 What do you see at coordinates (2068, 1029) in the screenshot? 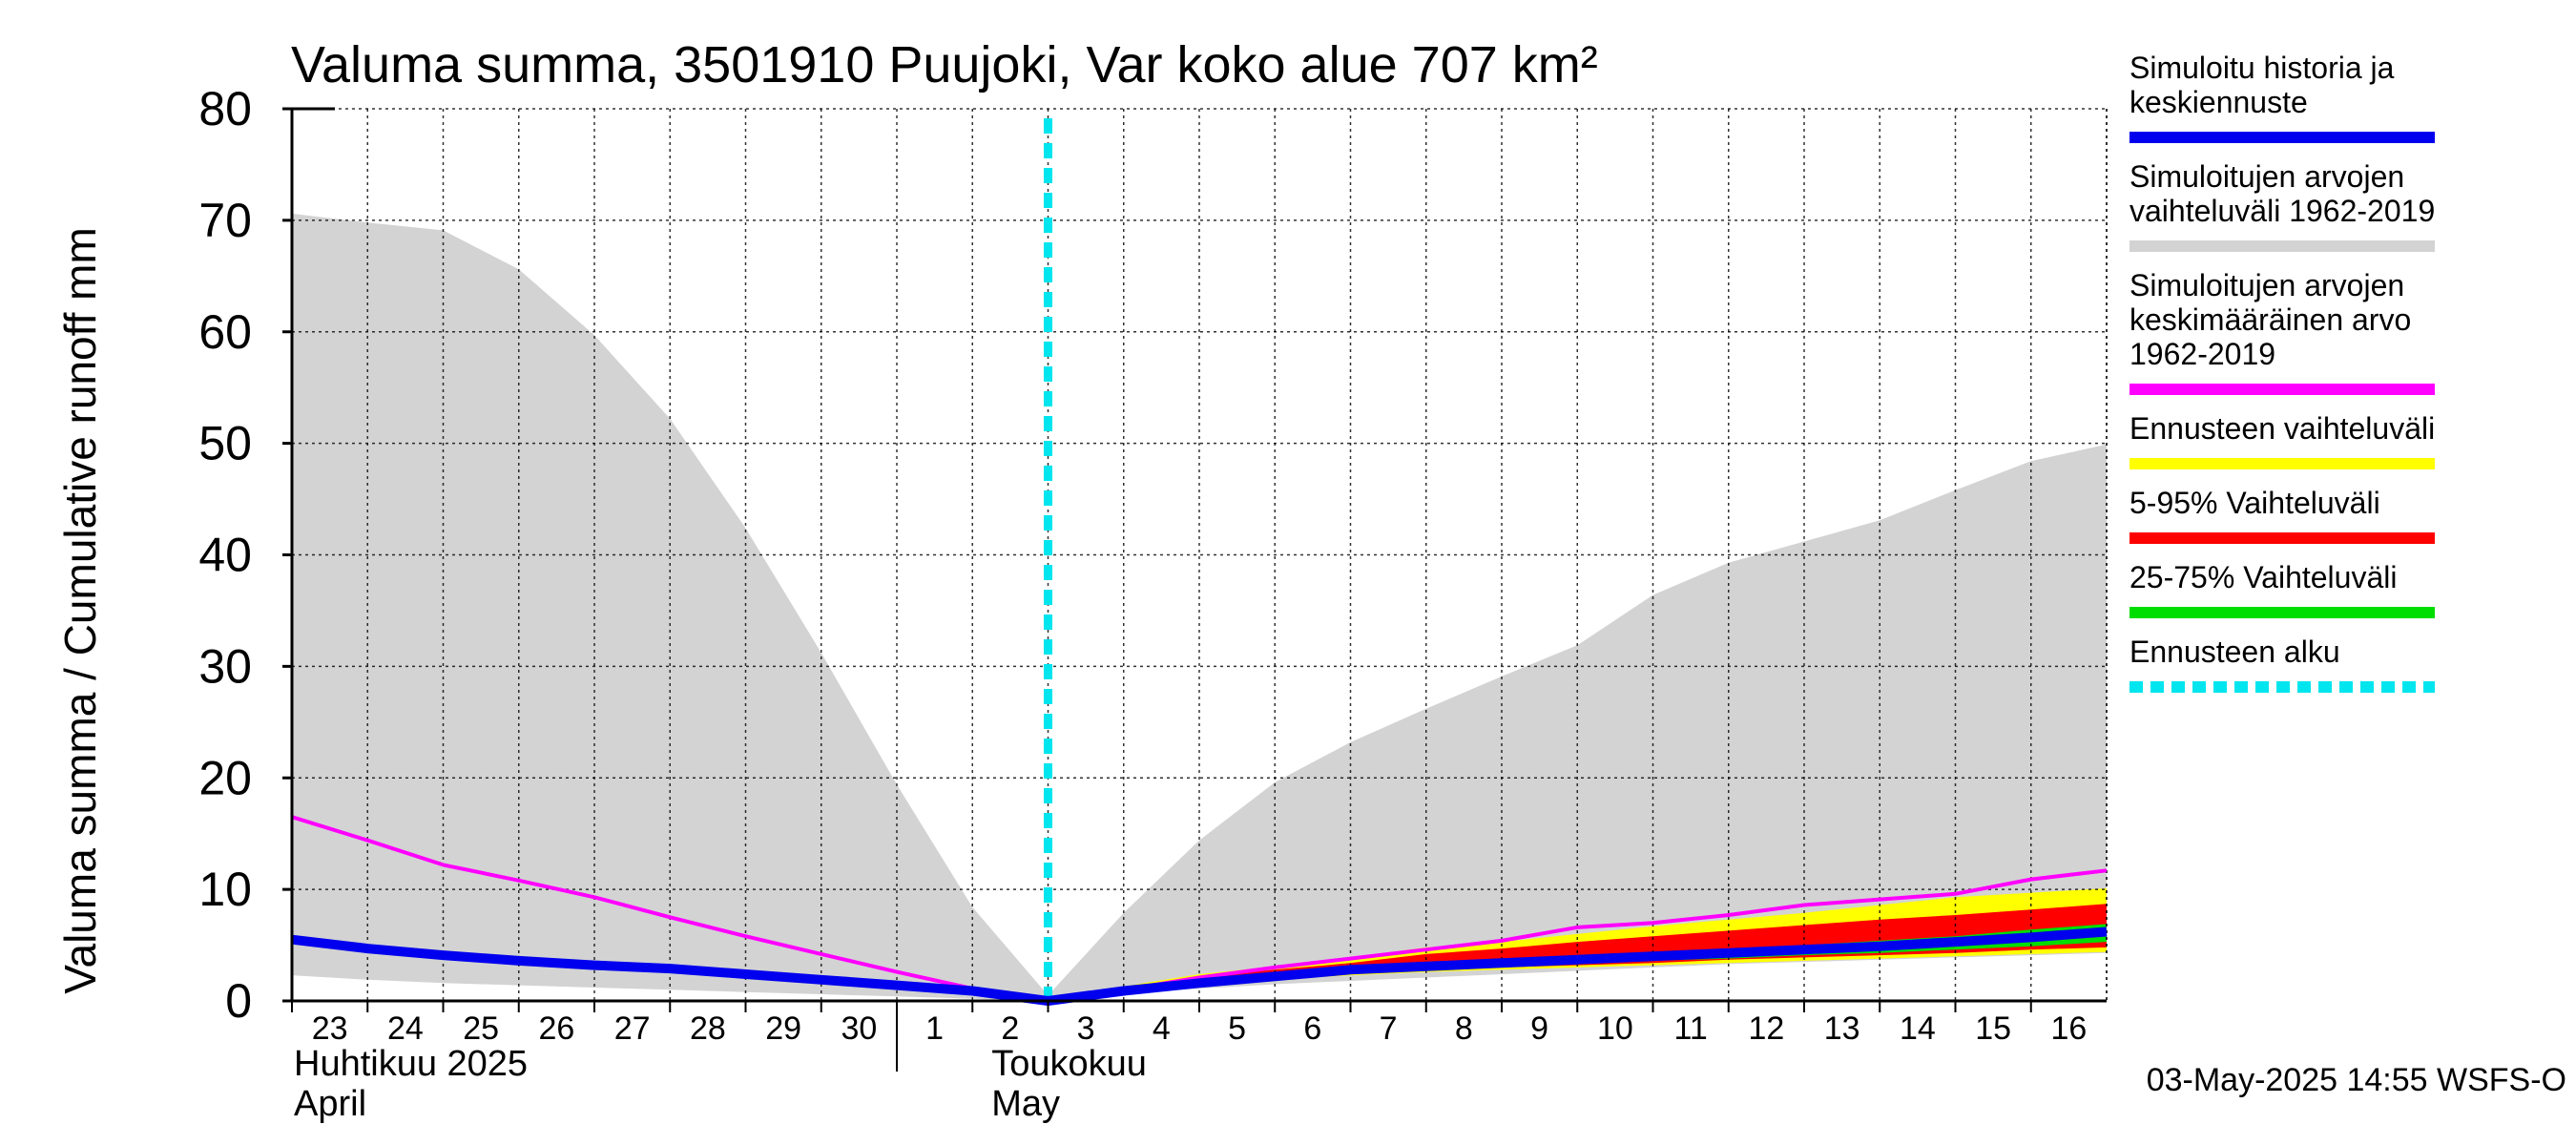
I see `x-tick-label: 16` at bounding box center [2068, 1029].